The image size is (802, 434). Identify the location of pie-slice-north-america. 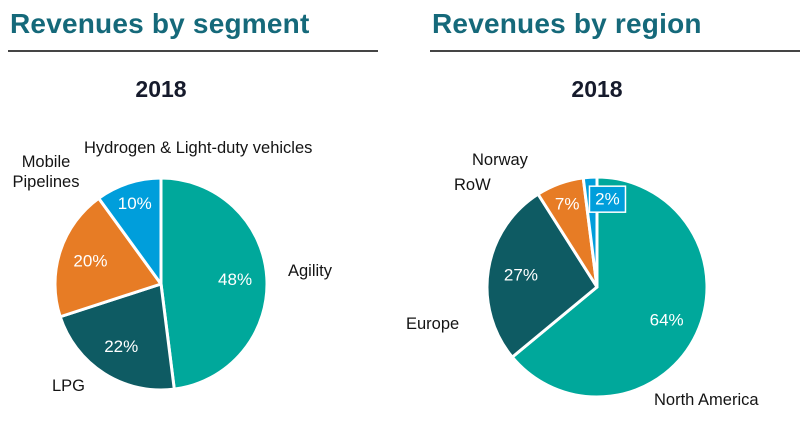
(609, 287).